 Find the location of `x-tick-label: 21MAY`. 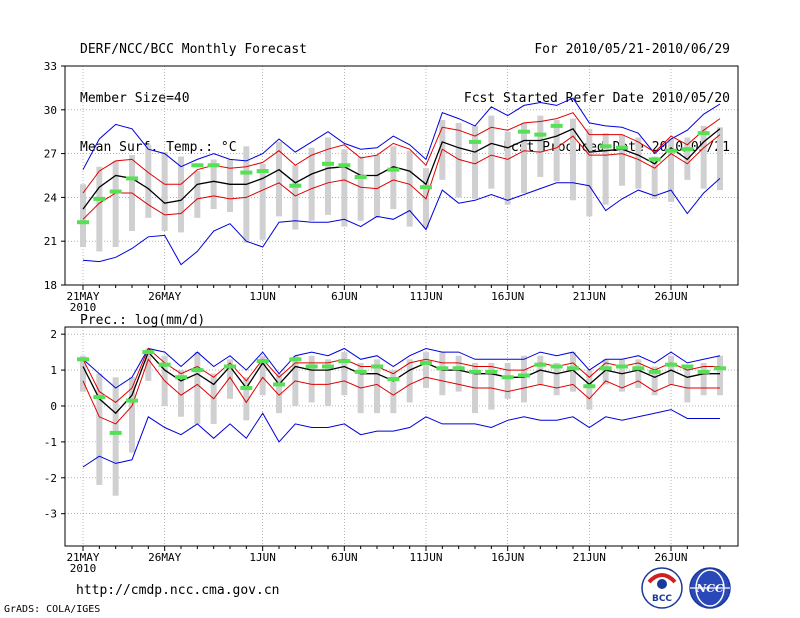

x-tick-label: 21MAY is located at coordinates (82, 296).